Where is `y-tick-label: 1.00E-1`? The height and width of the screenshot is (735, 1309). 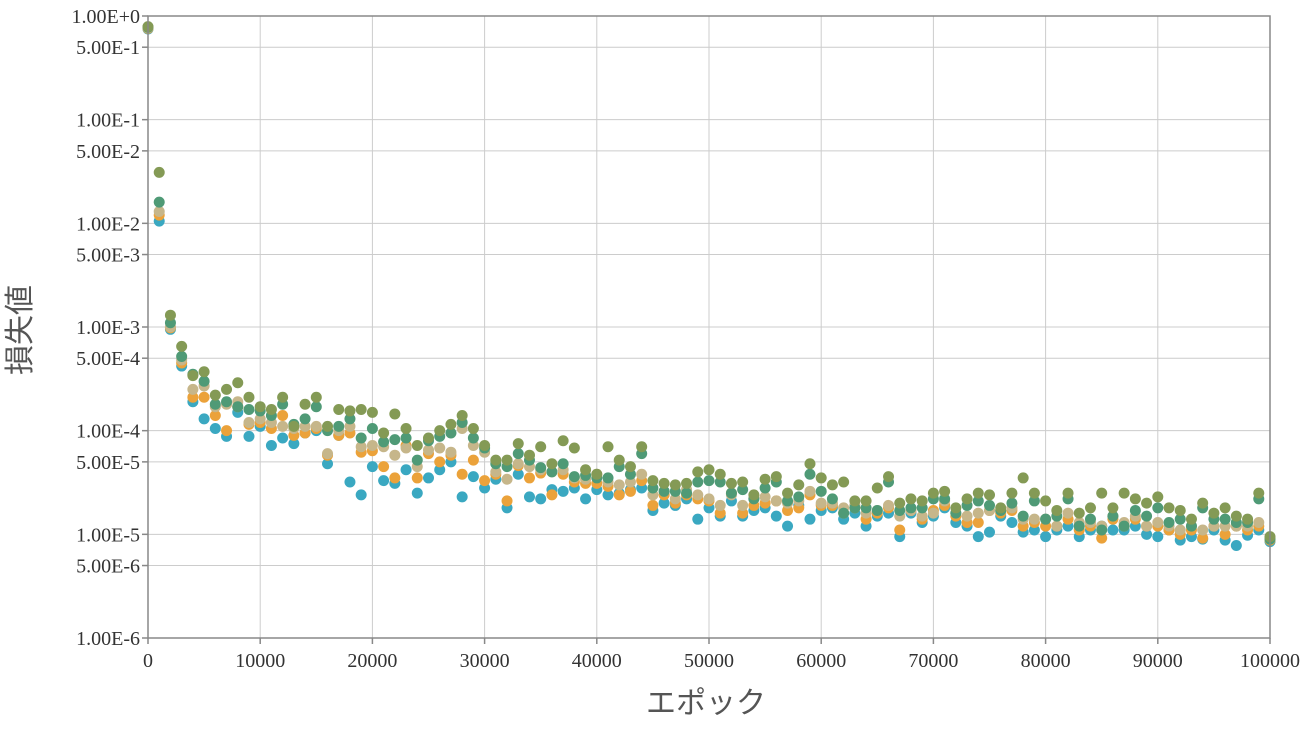 y-tick-label: 1.00E-1 is located at coordinates (108, 121).